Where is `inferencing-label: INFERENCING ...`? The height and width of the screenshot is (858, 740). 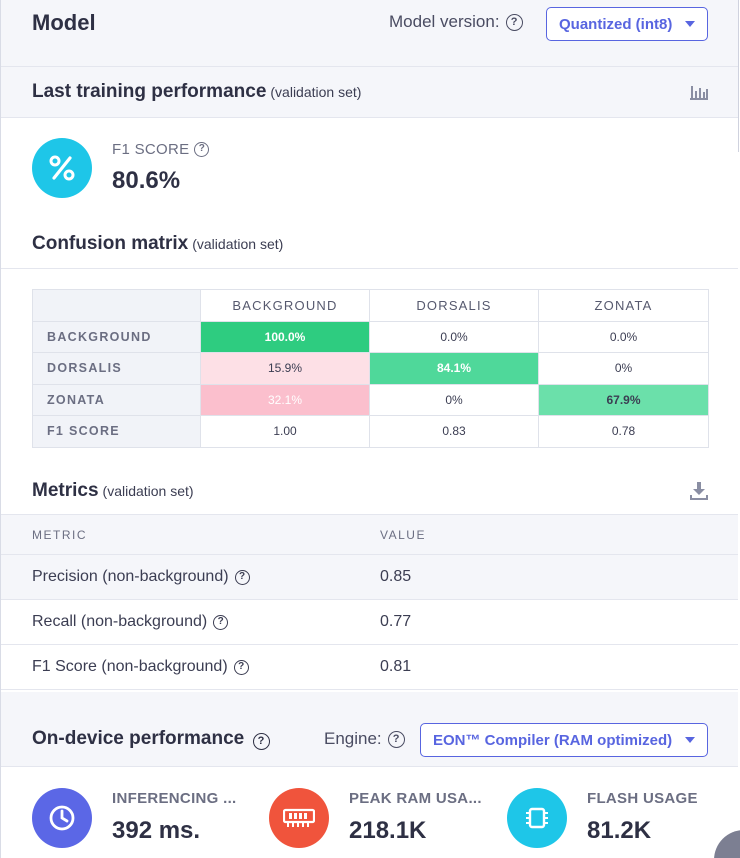 inferencing-label: INFERENCING ... is located at coordinates (174, 798).